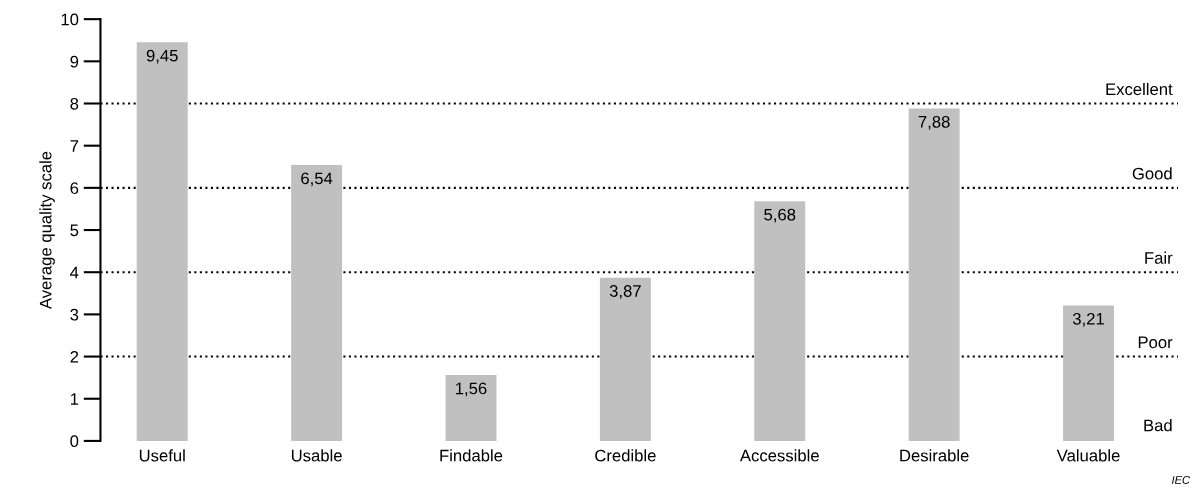 The image size is (1196, 491). Describe the element at coordinates (74, 441) in the screenshot. I see `y-tick-label: 0` at that location.